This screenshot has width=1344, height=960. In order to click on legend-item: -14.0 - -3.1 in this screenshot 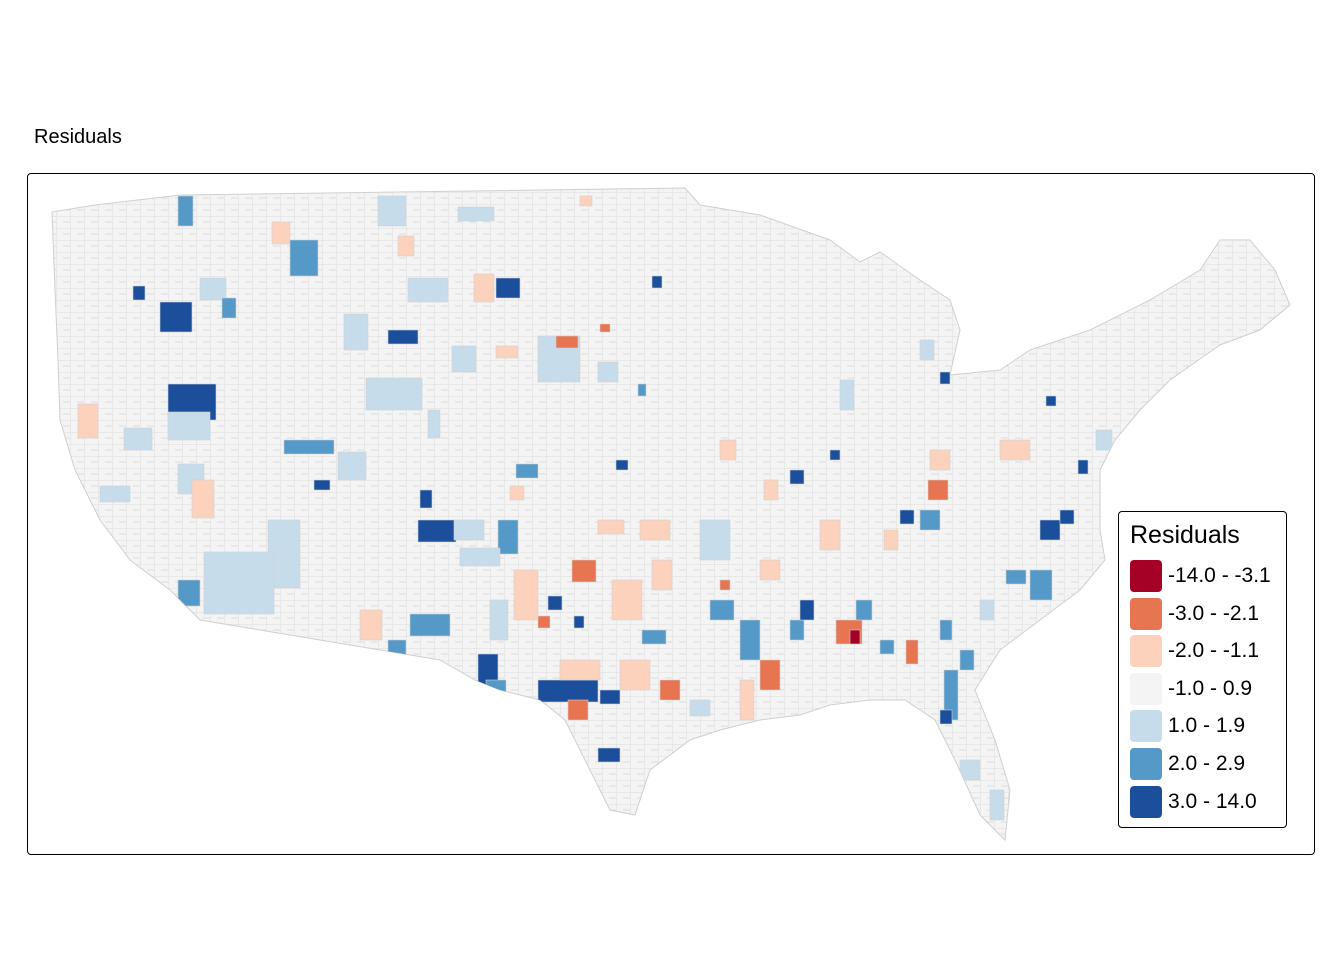, I will do `click(1200, 576)`.